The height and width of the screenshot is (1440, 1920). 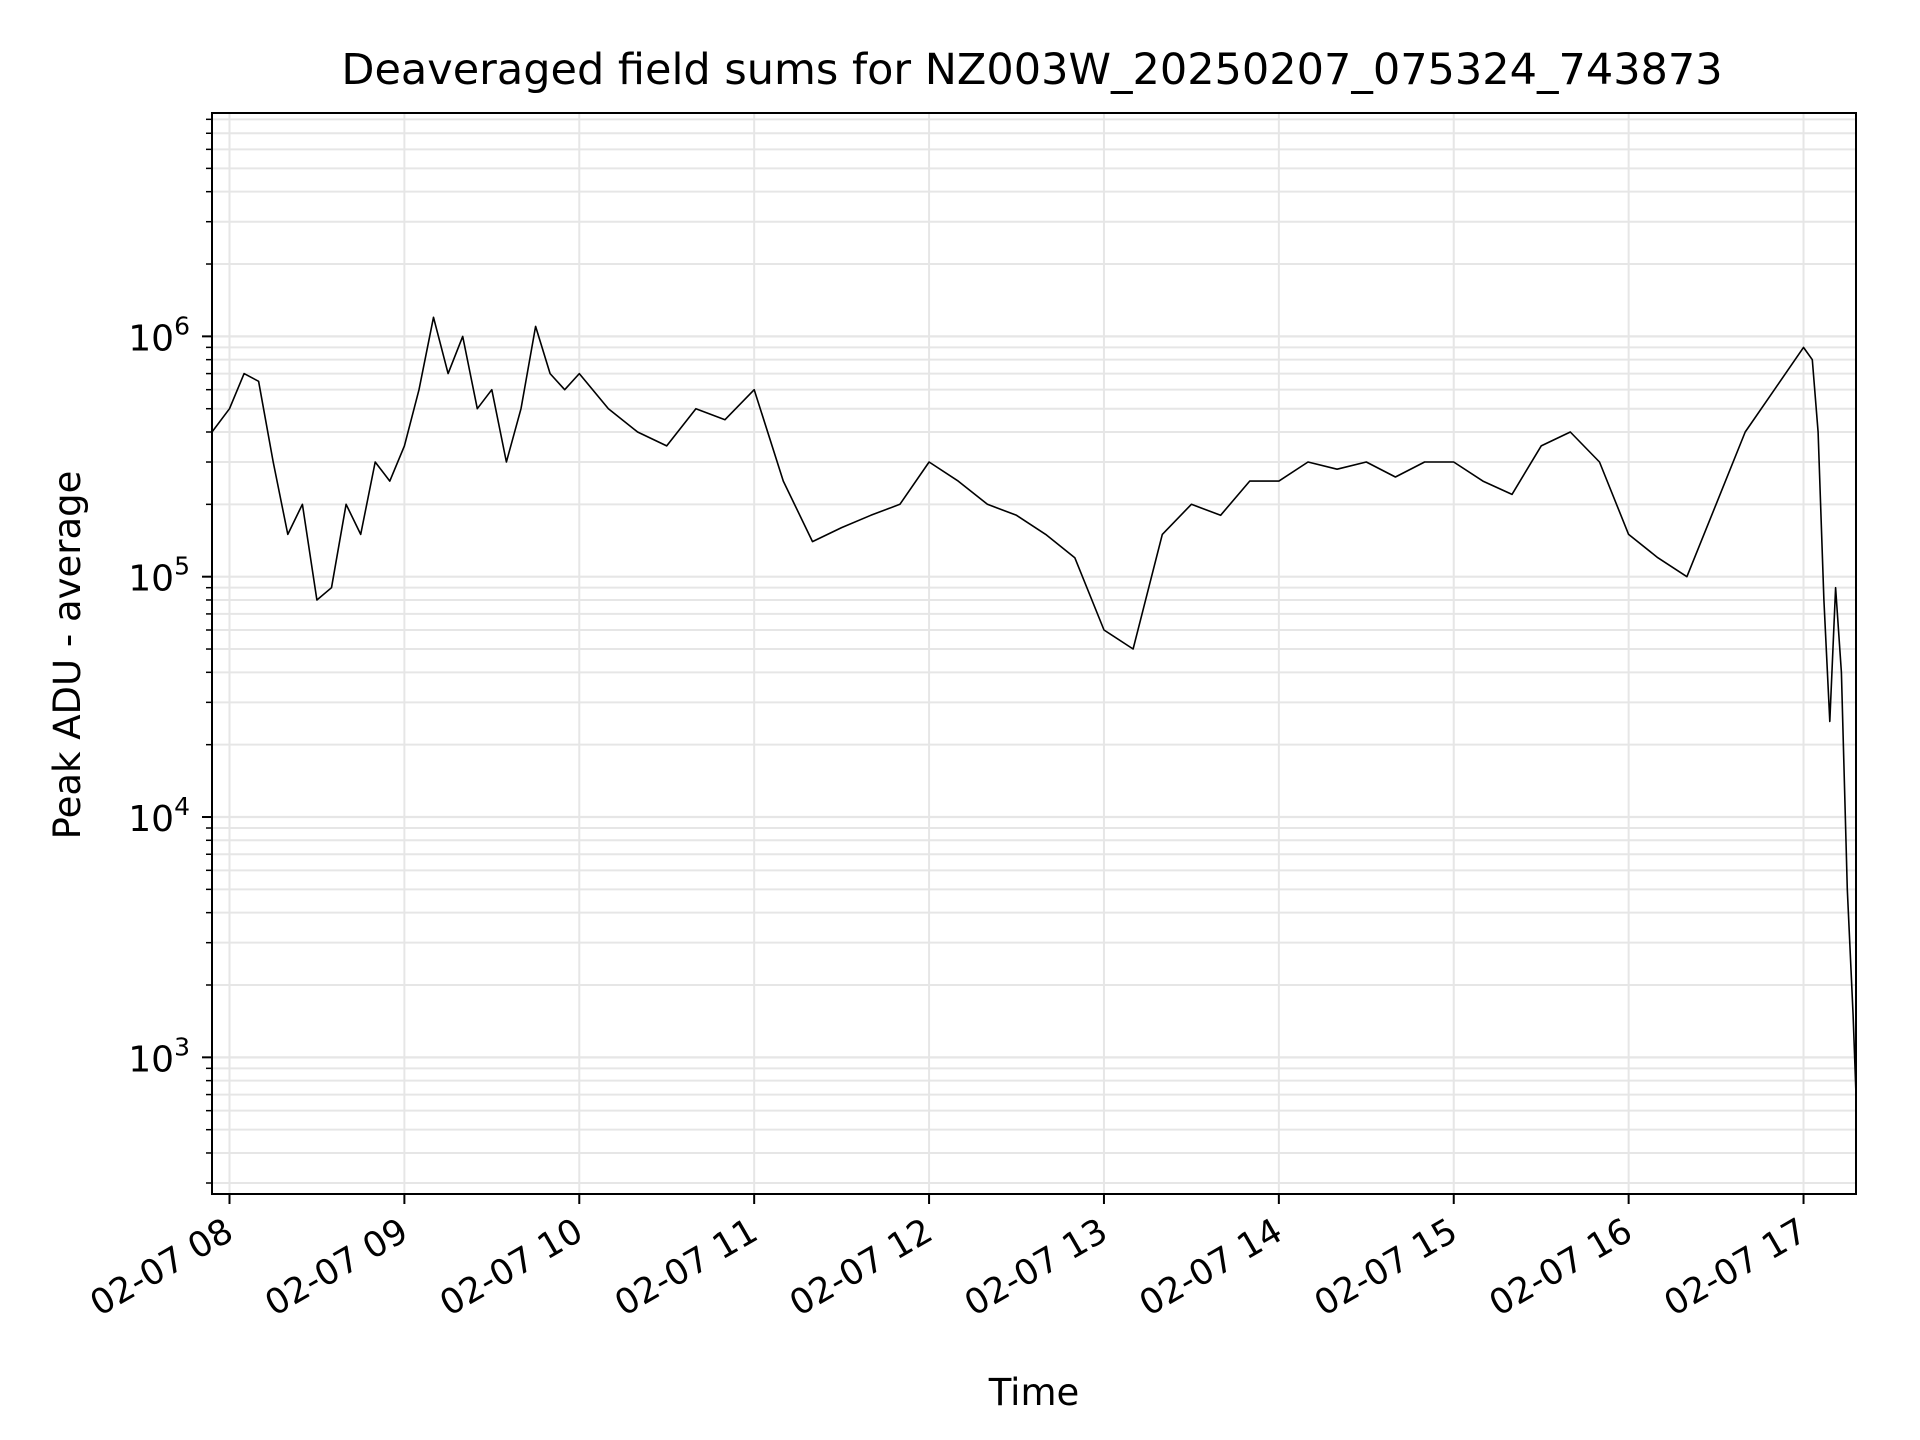 I want to click on y-axis: 10³ 10⁴ 10⁵ 10⁶, so click(x=170, y=651).